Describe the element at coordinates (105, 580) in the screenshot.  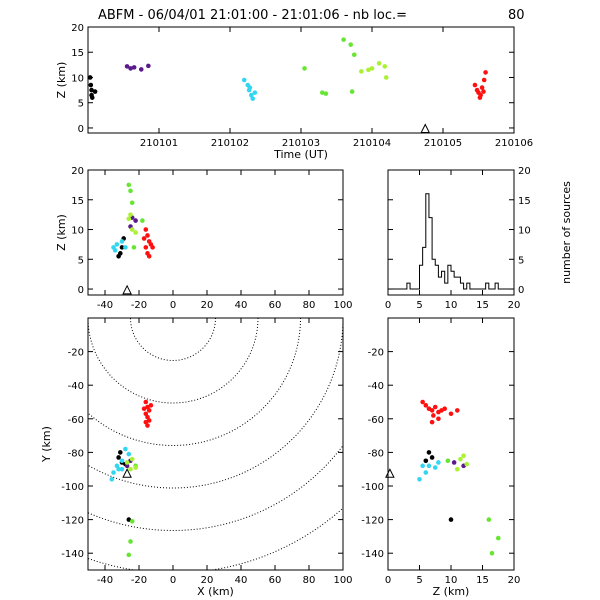
I see `x-tick-label: -40` at that location.